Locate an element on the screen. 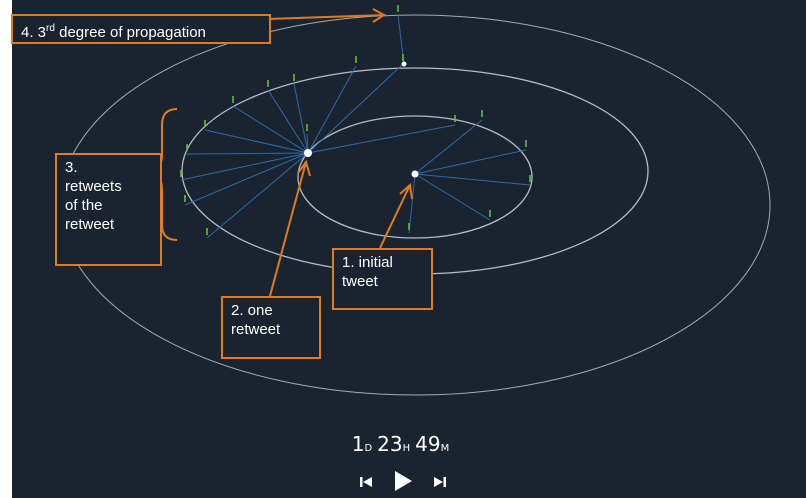 Image resolution: width=806 pixels, height=498 pixels. initial-tweet-label-line-2: tweet is located at coordinates (360, 281).